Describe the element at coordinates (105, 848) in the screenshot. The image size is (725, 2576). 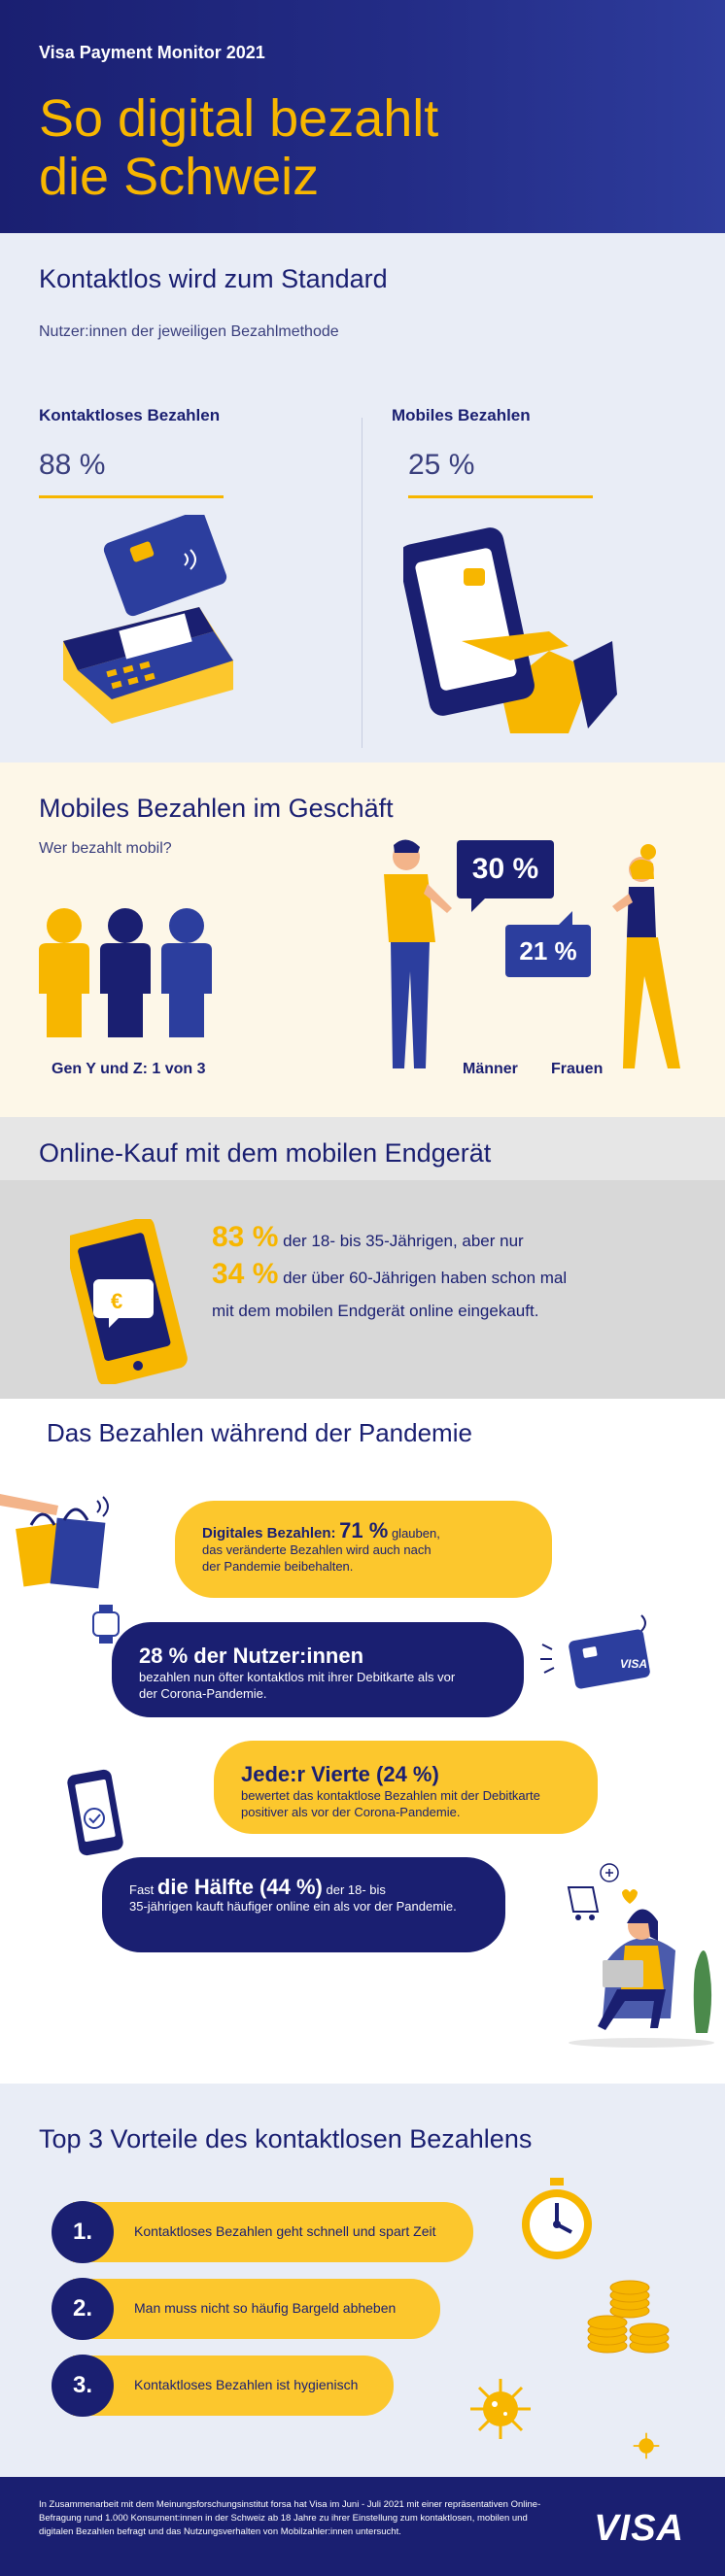
I see `section-question: Wer bezahlt mobil?` at that location.